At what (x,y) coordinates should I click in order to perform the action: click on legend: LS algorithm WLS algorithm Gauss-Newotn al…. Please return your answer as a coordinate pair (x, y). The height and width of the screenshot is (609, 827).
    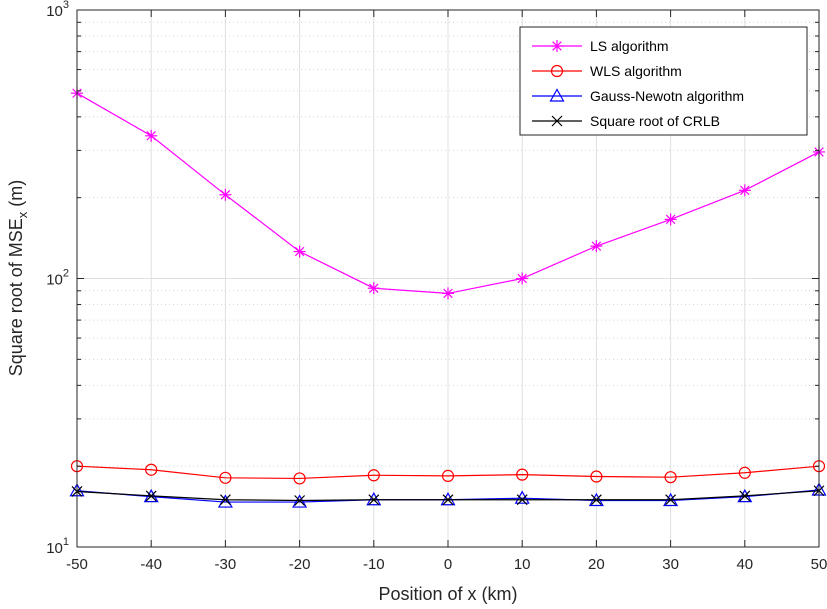
    Looking at the image, I should click on (663, 81).